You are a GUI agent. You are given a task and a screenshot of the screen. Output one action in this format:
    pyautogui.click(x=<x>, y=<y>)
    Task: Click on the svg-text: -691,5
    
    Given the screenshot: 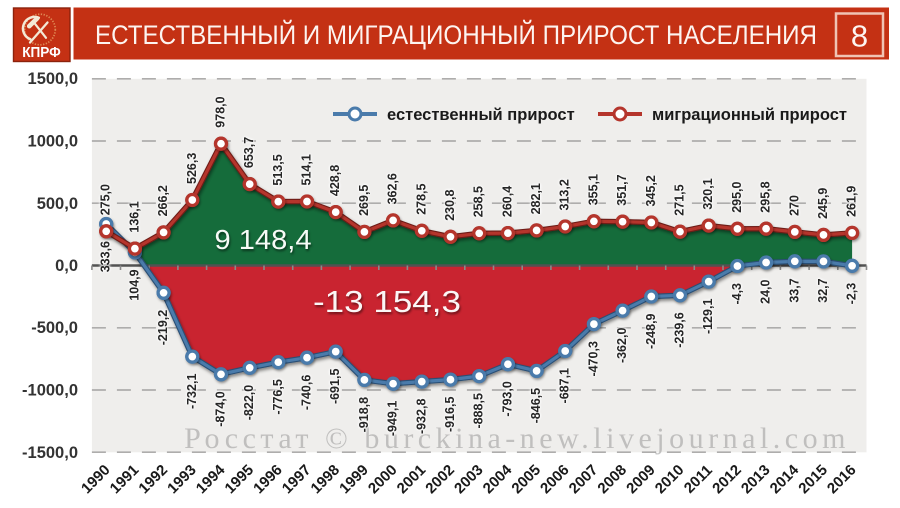 What is the action you would take?
    pyautogui.click(x=335, y=386)
    